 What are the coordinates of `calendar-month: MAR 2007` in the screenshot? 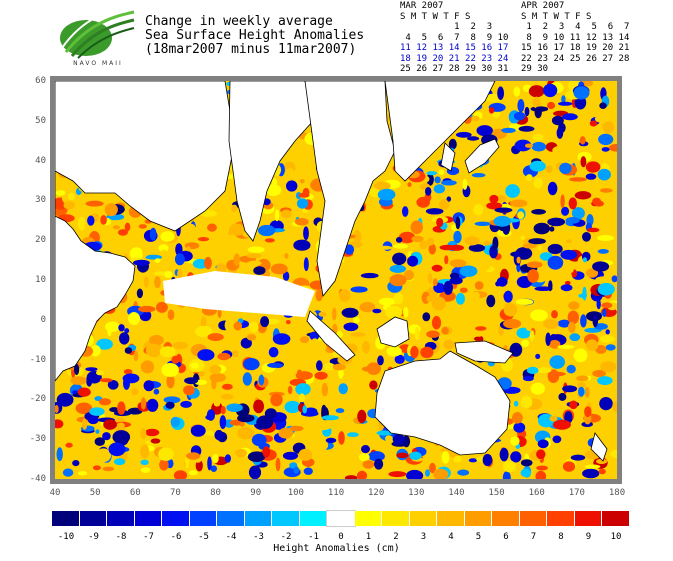 It's located at (422, 6).